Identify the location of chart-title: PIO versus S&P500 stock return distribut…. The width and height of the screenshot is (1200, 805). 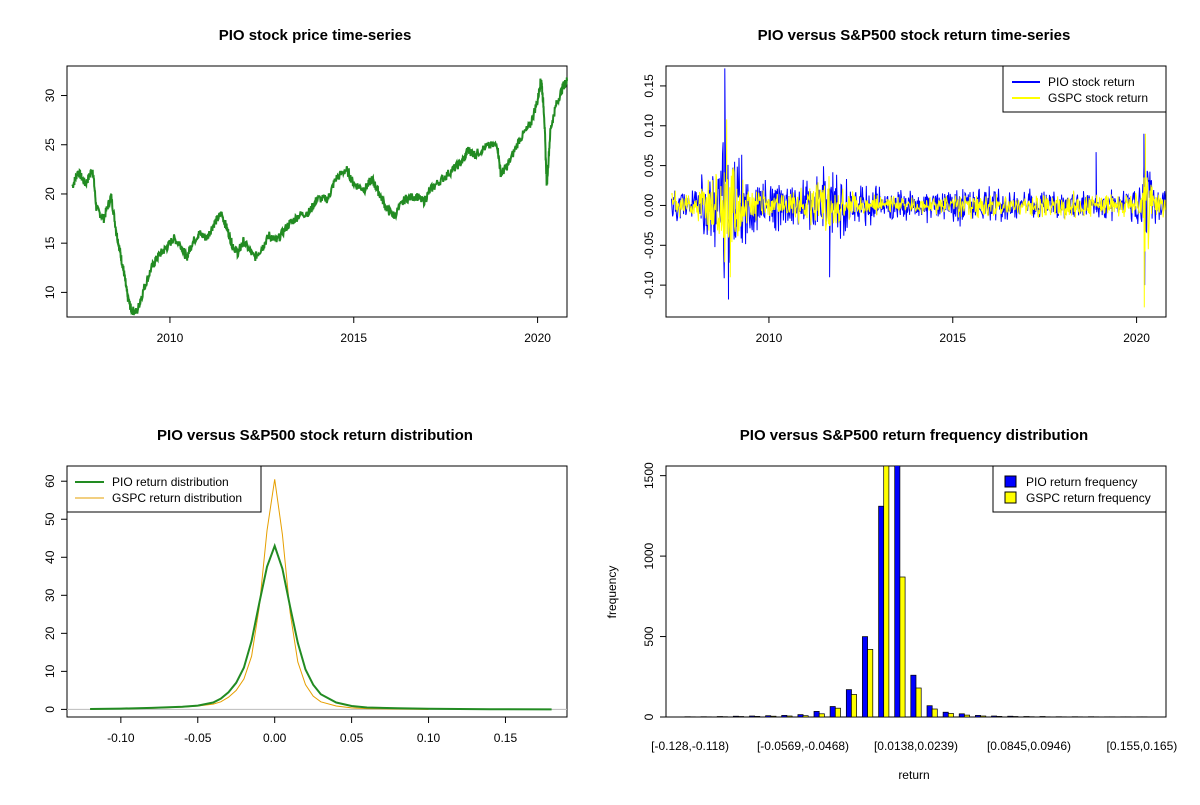
(315, 435).